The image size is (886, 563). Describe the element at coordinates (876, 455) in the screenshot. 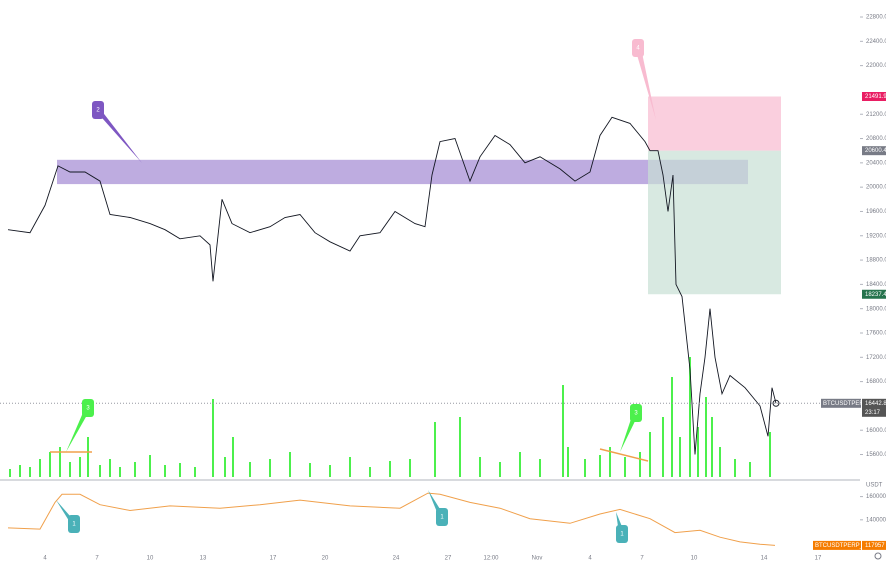

I see `y-tick-label: 15600.0` at that location.